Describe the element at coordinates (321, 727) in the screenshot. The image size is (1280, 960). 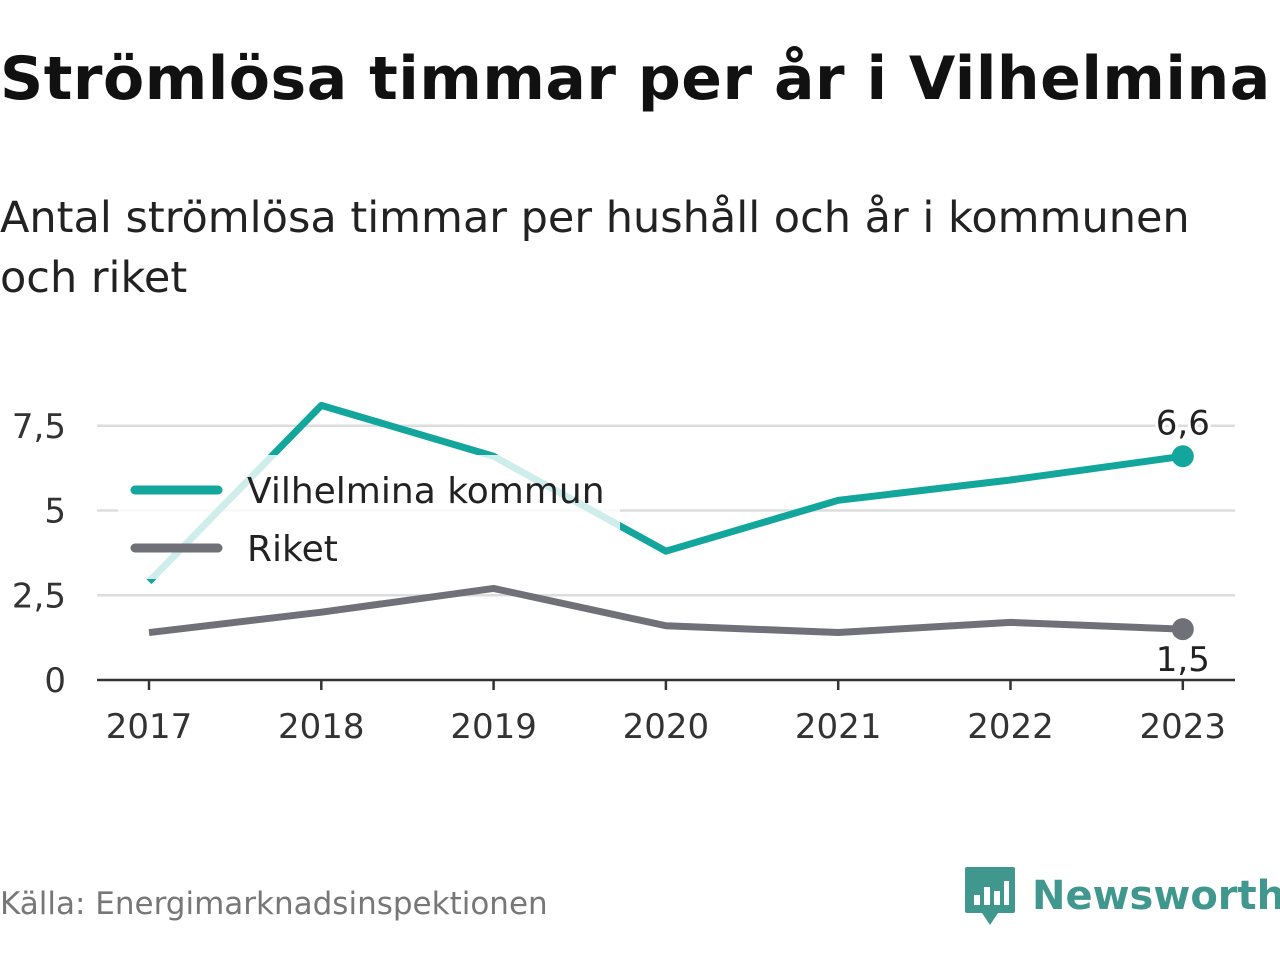
I see `x-tick-label: 2018` at that location.